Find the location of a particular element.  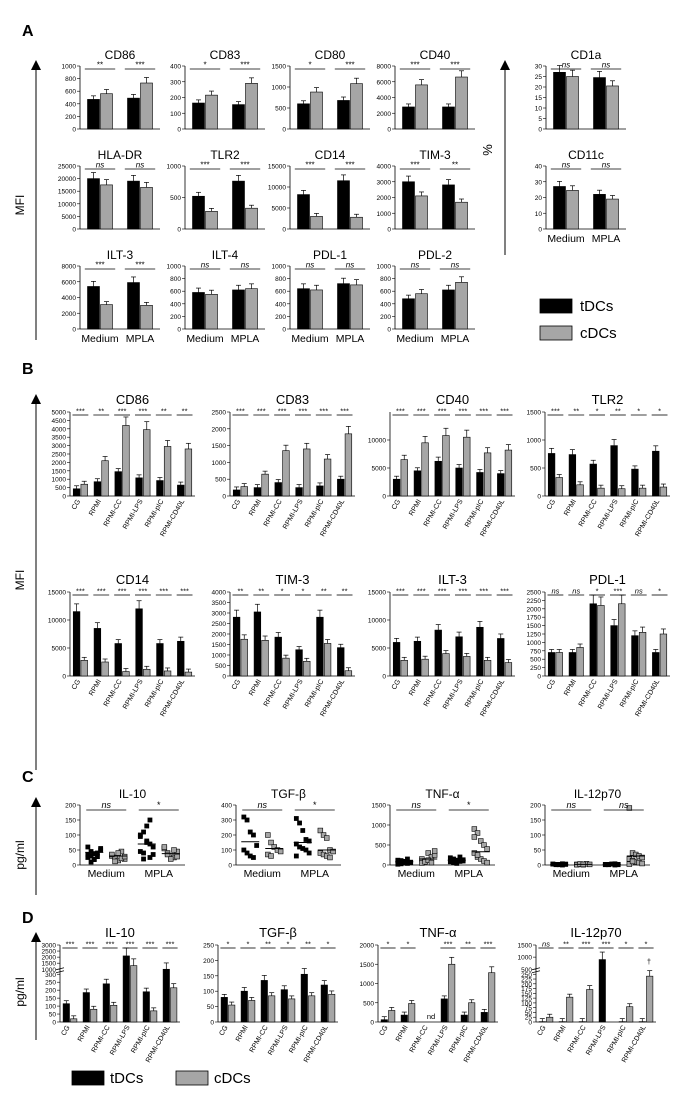

y-tick-label: 10000 is located at coordinates (277, 188).